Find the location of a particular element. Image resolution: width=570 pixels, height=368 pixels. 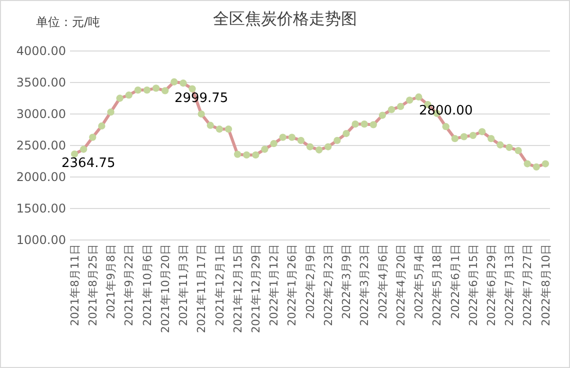

text: 单位：元/吨 is located at coordinates (68, 22).